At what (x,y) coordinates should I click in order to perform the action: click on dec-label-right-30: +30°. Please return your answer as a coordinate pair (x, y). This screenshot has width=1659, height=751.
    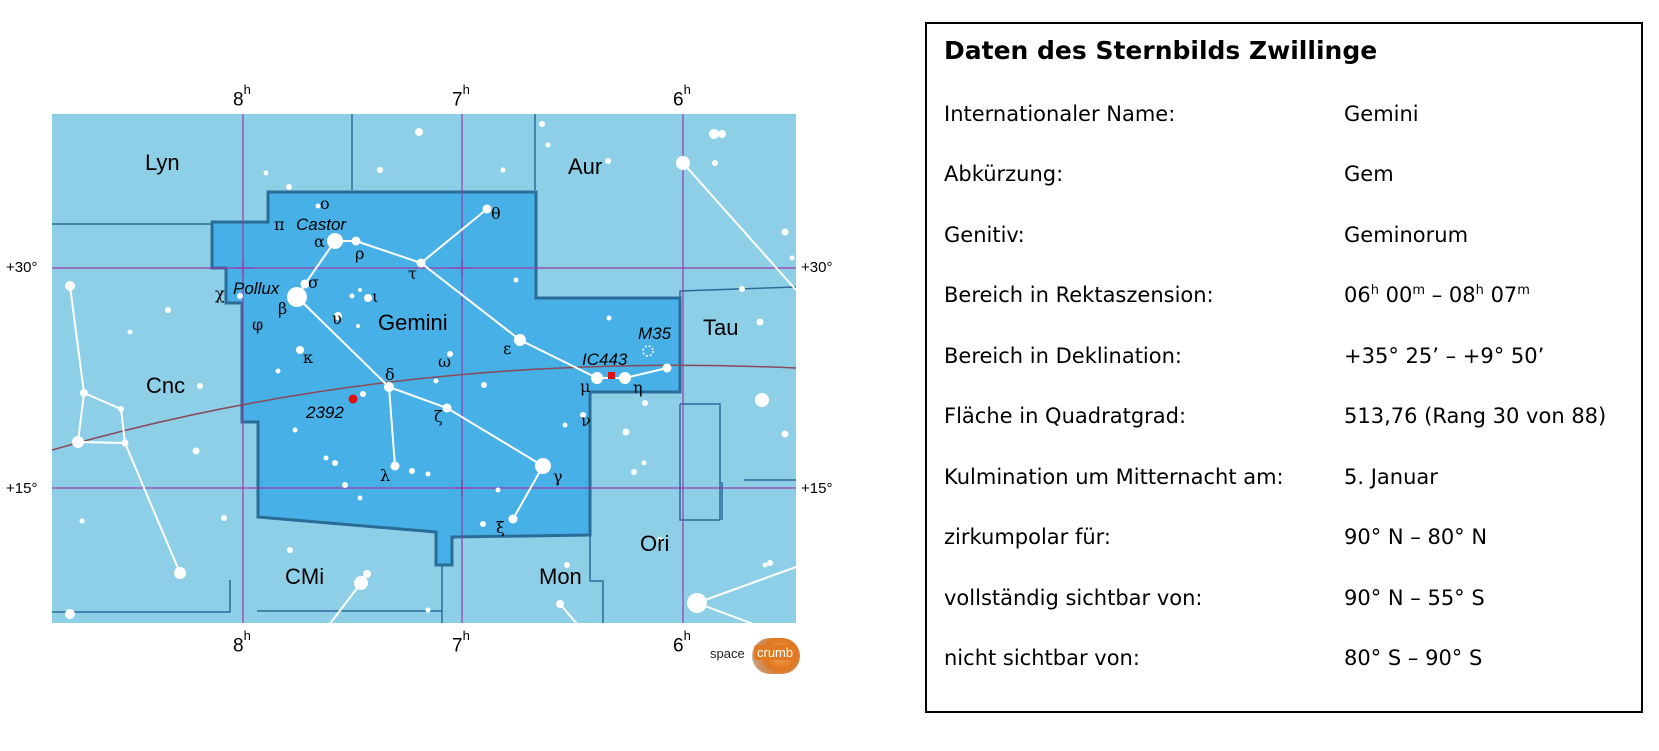
    Looking at the image, I should click on (817, 267).